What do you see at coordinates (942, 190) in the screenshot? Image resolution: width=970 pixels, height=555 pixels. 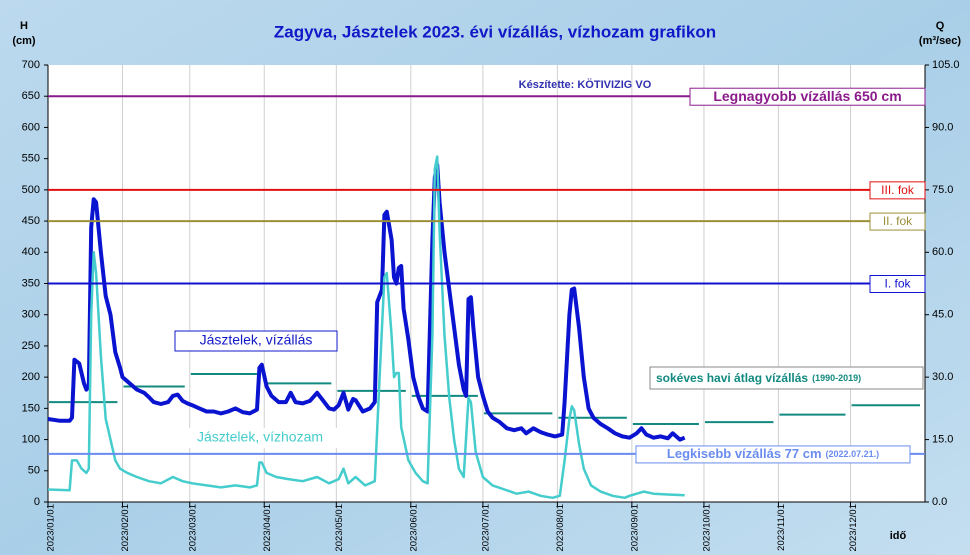 I see `y2-tick-label: 75.0` at bounding box center [942, 190].